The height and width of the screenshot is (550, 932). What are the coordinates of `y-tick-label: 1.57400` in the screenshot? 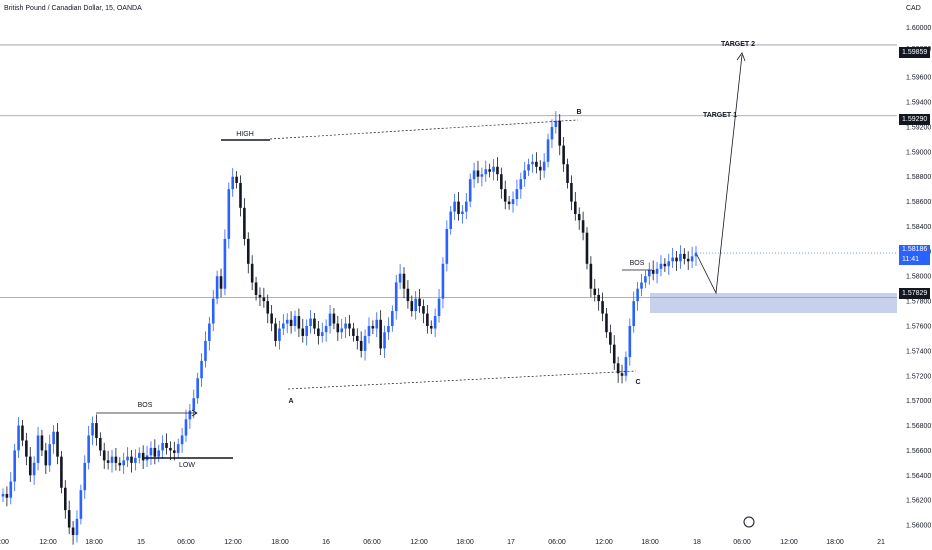 It's located at (918, 351).